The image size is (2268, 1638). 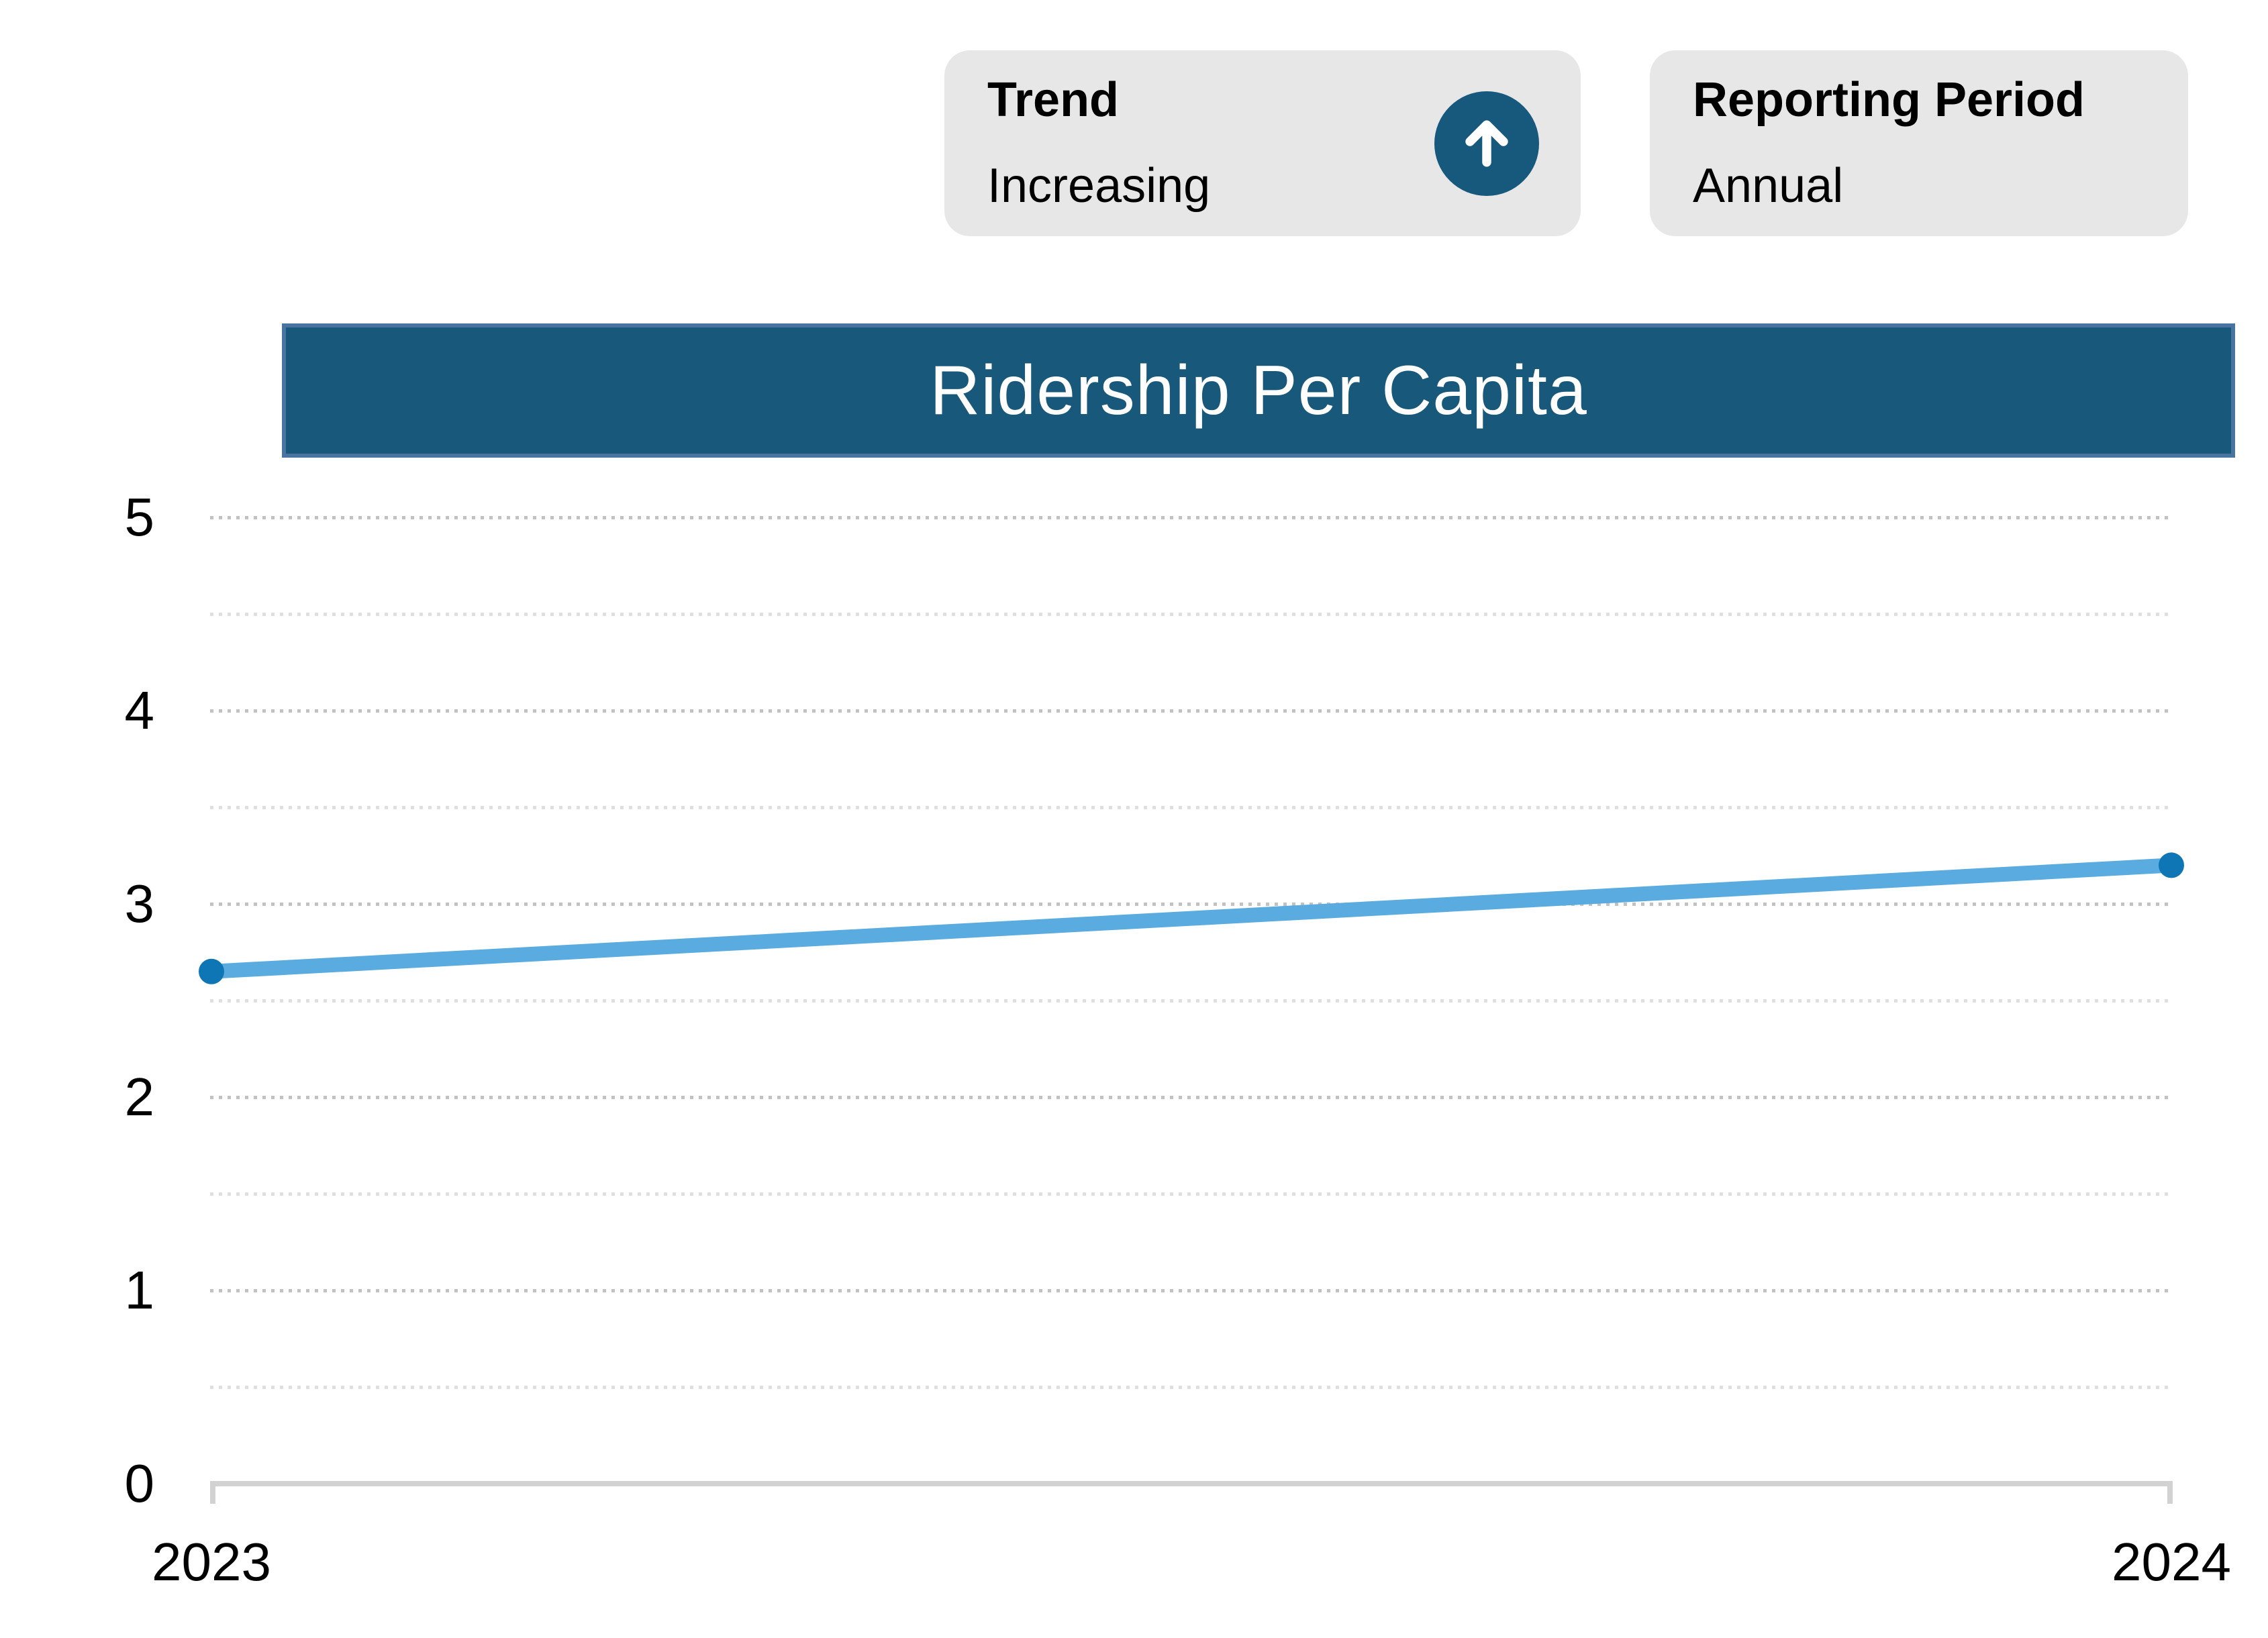 I want to click on reporting-period-label: Reporting Period, so click(x=1889, y=100).